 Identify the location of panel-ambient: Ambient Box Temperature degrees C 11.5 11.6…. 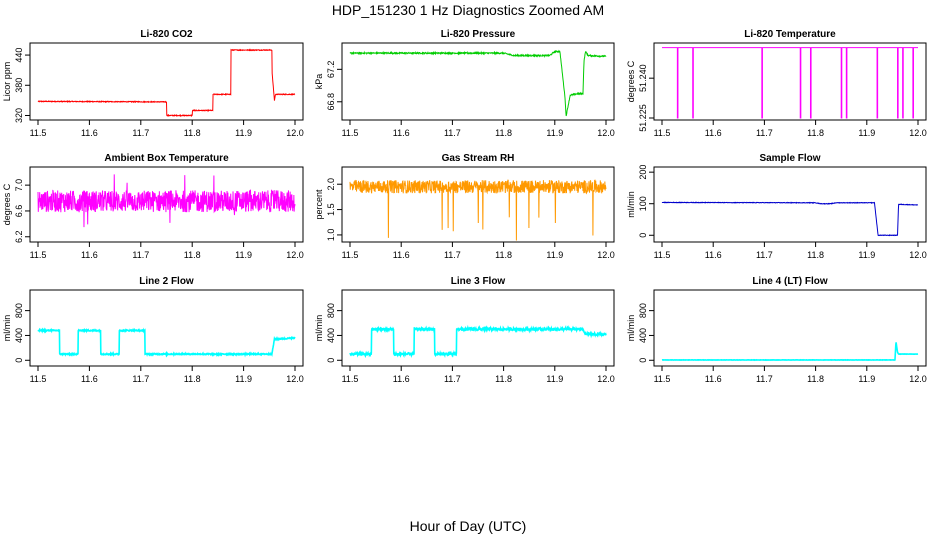
(153, 206).